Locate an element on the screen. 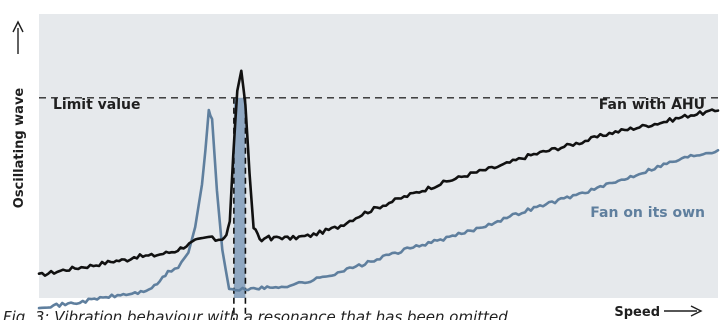  limit-label: Limit value is located at coordinates (97, 105).